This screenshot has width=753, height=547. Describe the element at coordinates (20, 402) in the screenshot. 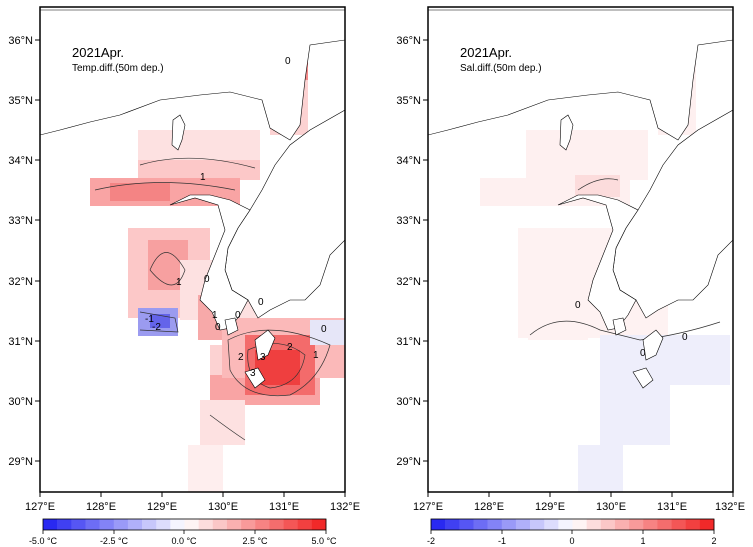

I see `lat-tick-label: 30°N` at that location.